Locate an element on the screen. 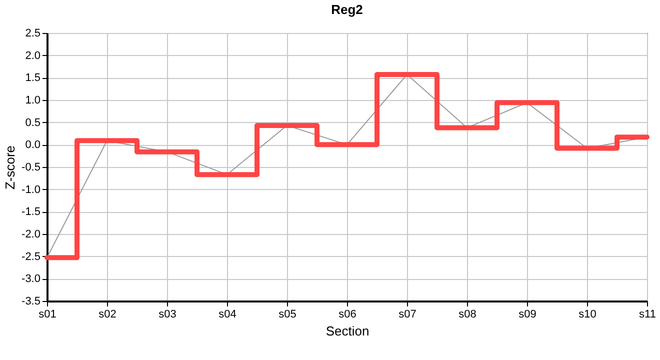 Image resolution: width=660 pixels, height=360 pixels. y-tick-label: -1.0 is located at coordinates (31, 190).